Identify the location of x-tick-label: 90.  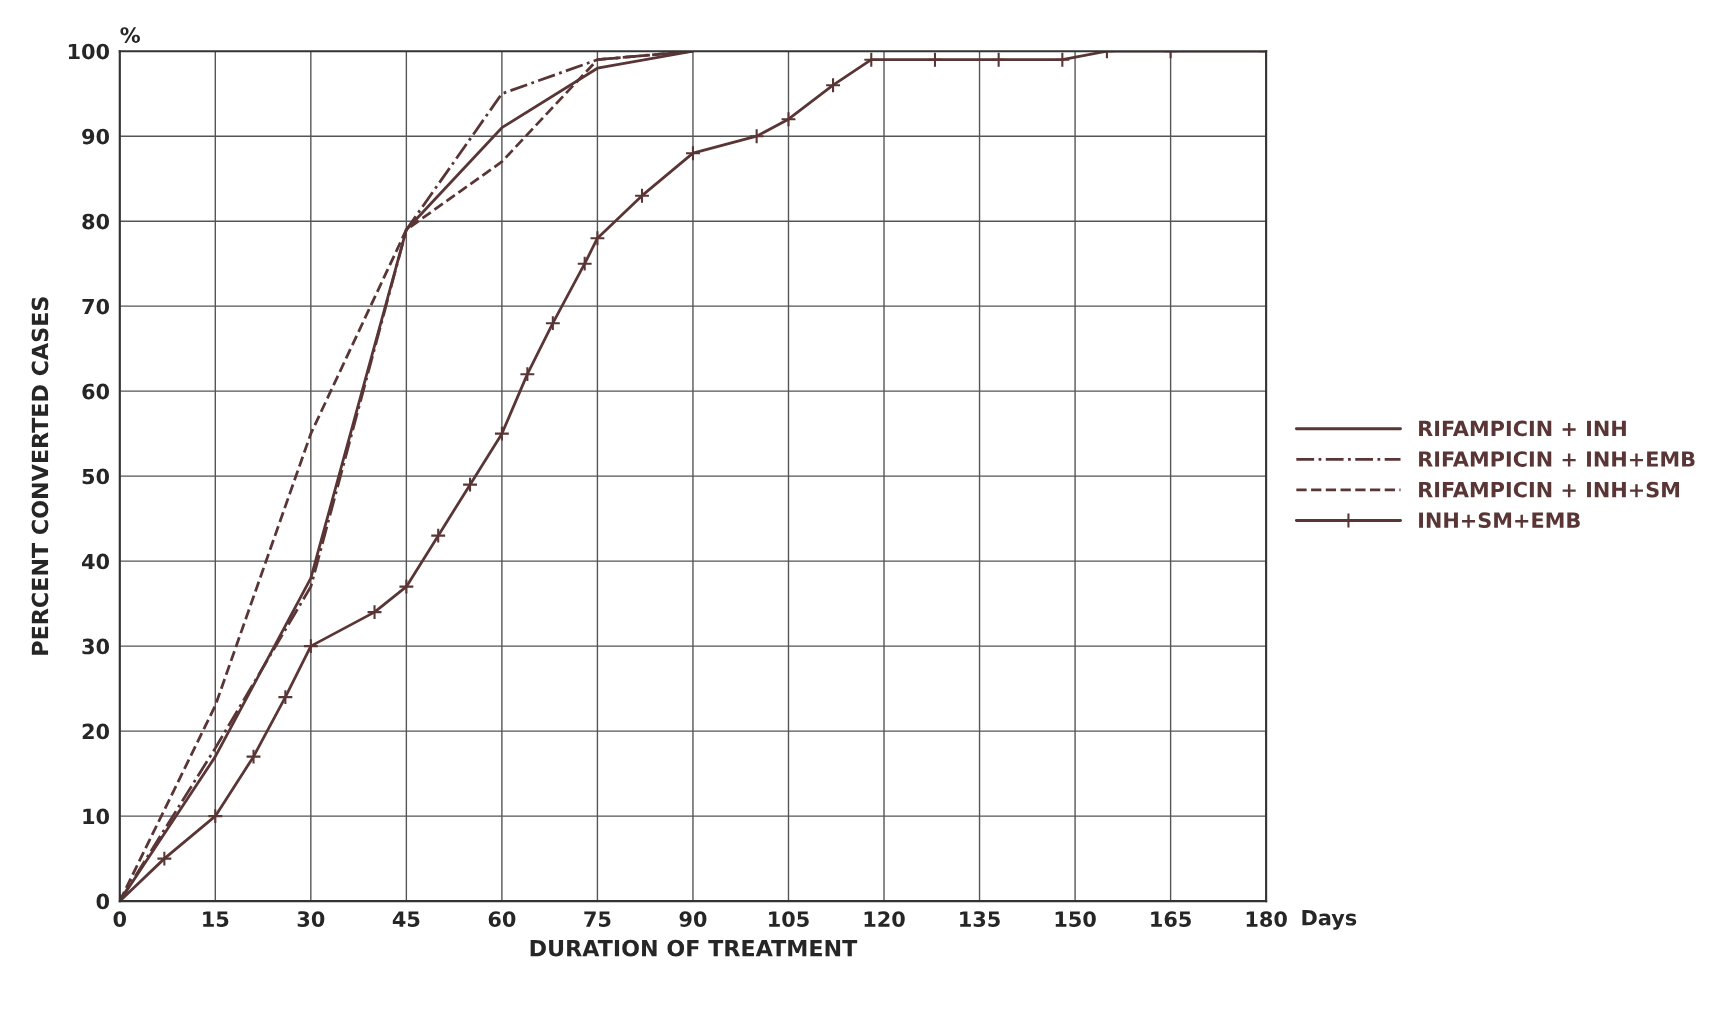
(693, 919).